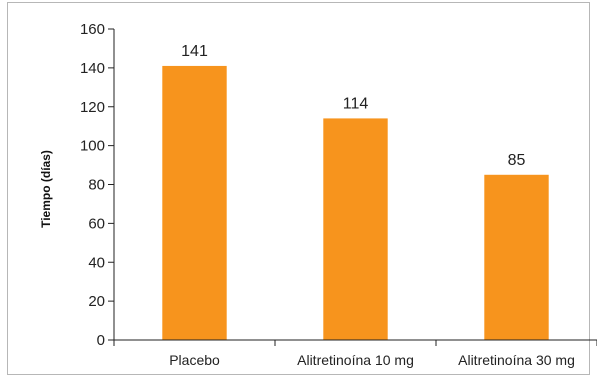  What do you see at coordinates (96, 223) in the screenshot?
I see `y-tick-label: 60` at bounding box center [96, 223].